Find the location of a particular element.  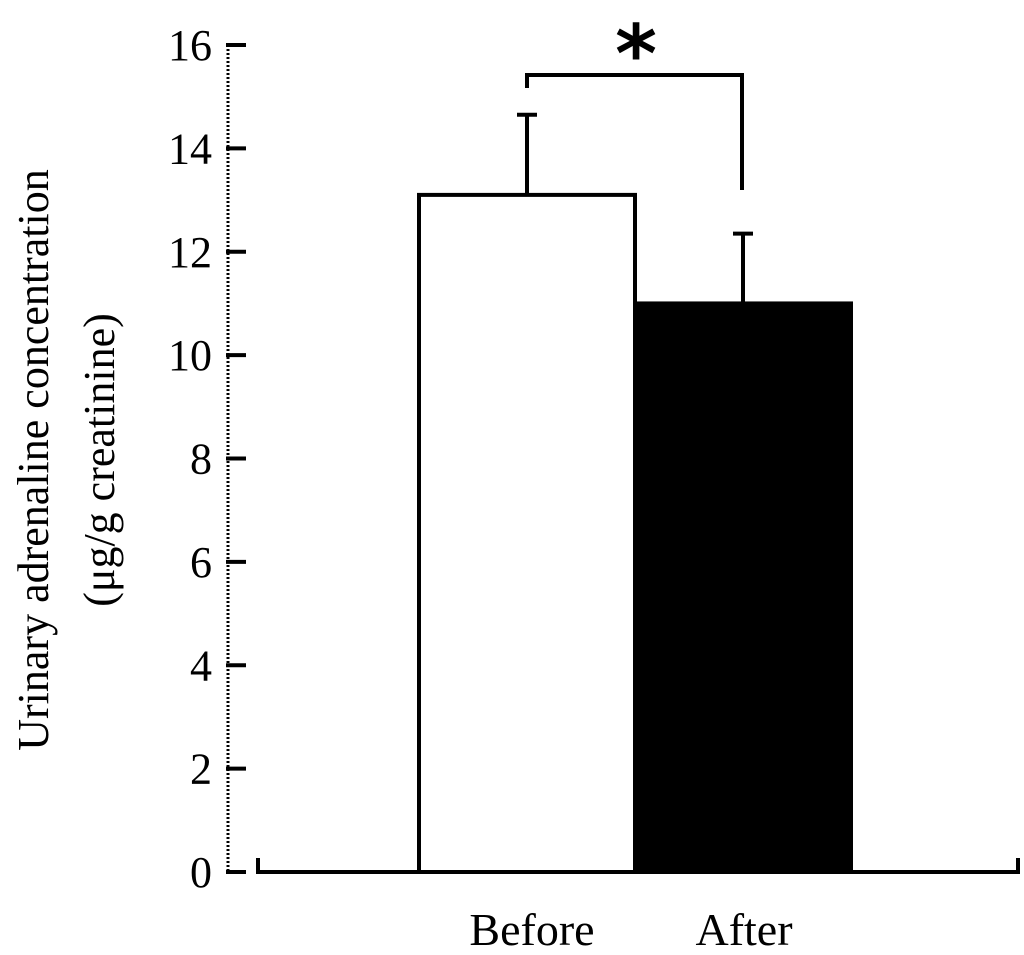

y-tick-label-5: 10 is located at coordinates (190, 355).